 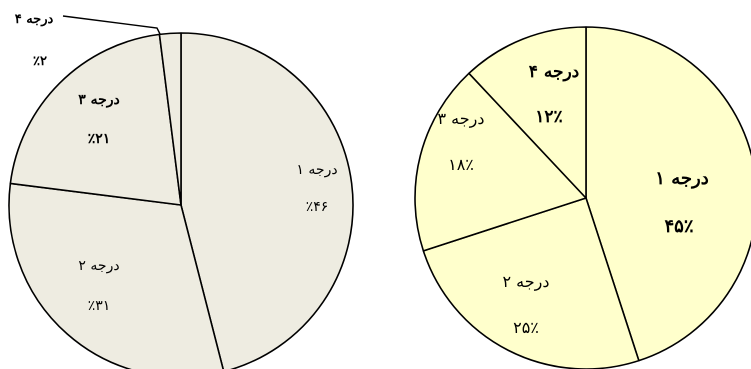 I want to click on slice-value-label: ٪۲۱, so click(x=99, y=139).